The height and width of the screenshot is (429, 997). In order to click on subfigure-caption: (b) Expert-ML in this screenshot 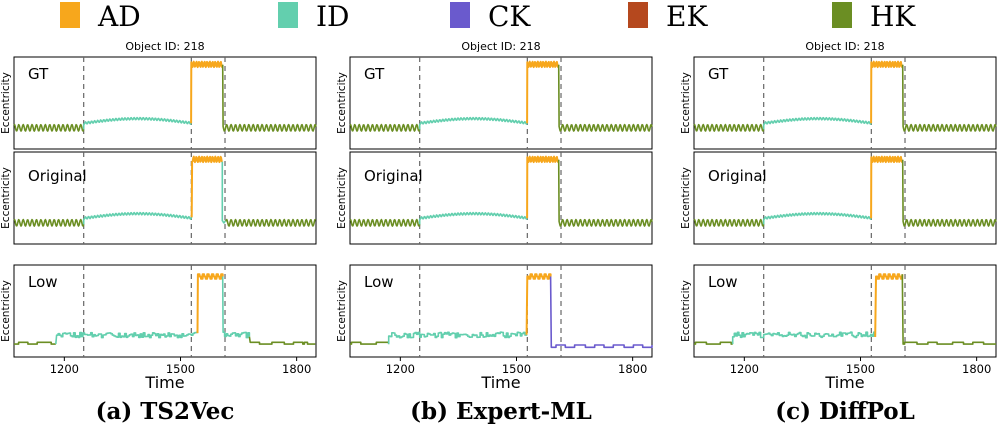, I will do `click(501, 411)`.